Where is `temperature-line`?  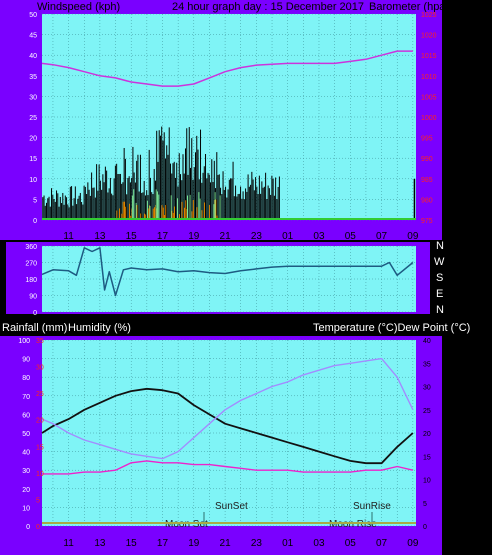
temperature-line is located at coordinates (227, 426).